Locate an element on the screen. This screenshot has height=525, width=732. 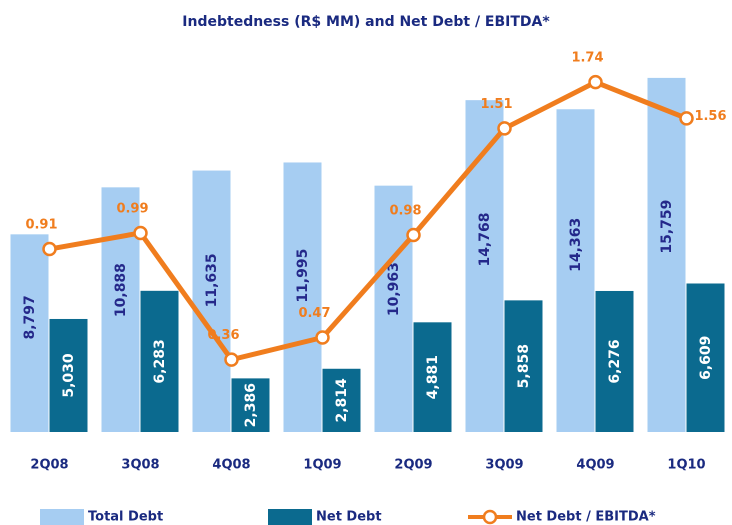
value-label: 0.47 is located at coordinates (314, 313).